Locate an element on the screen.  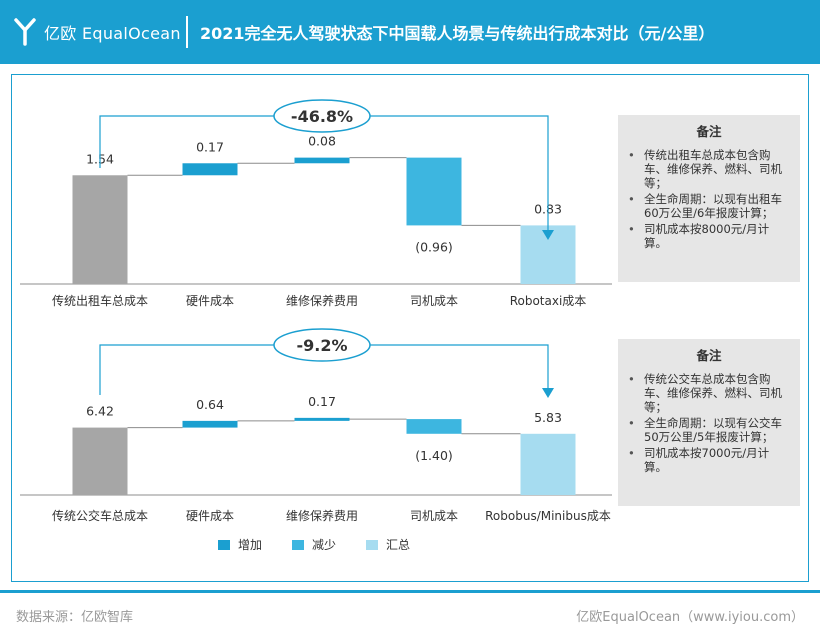
note-item: 司机成本按8000元/月计算。 is located at coordinates (709, 236).